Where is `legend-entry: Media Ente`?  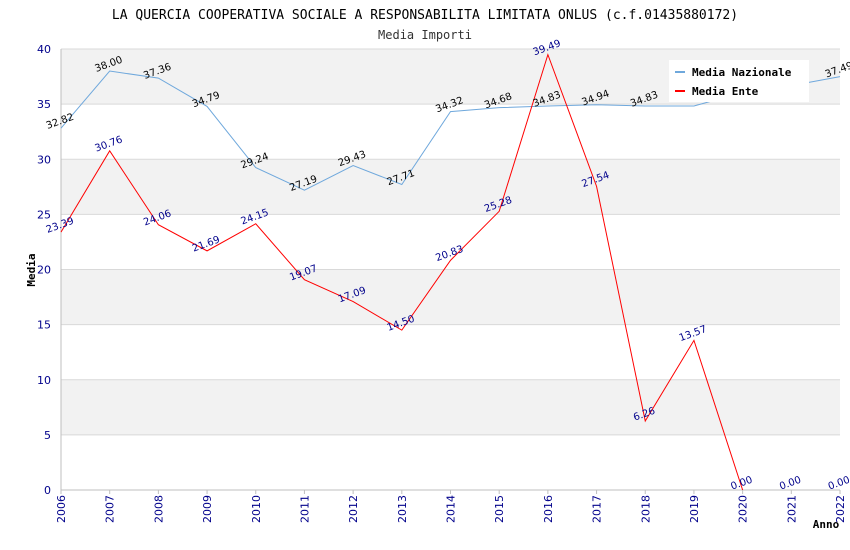 legend-entry: Media Ente is located at coordinates (725, 91).